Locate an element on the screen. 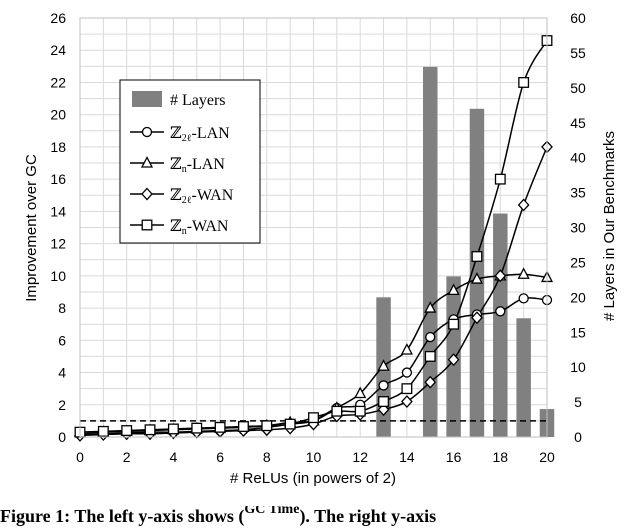 This screenshot has height=530, width=640. x-tick-labels: 0 2 4 6 8 10 12 14 16 18 20 is located at coordinates (315, 457).